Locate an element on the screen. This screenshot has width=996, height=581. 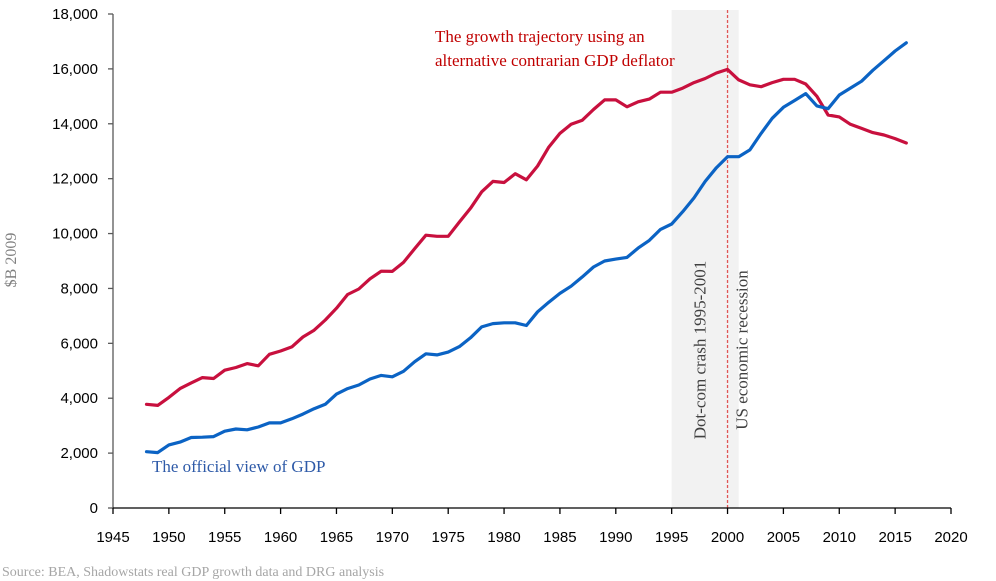
y-tick-label: 8,000 is located at coordinates (79, 288).